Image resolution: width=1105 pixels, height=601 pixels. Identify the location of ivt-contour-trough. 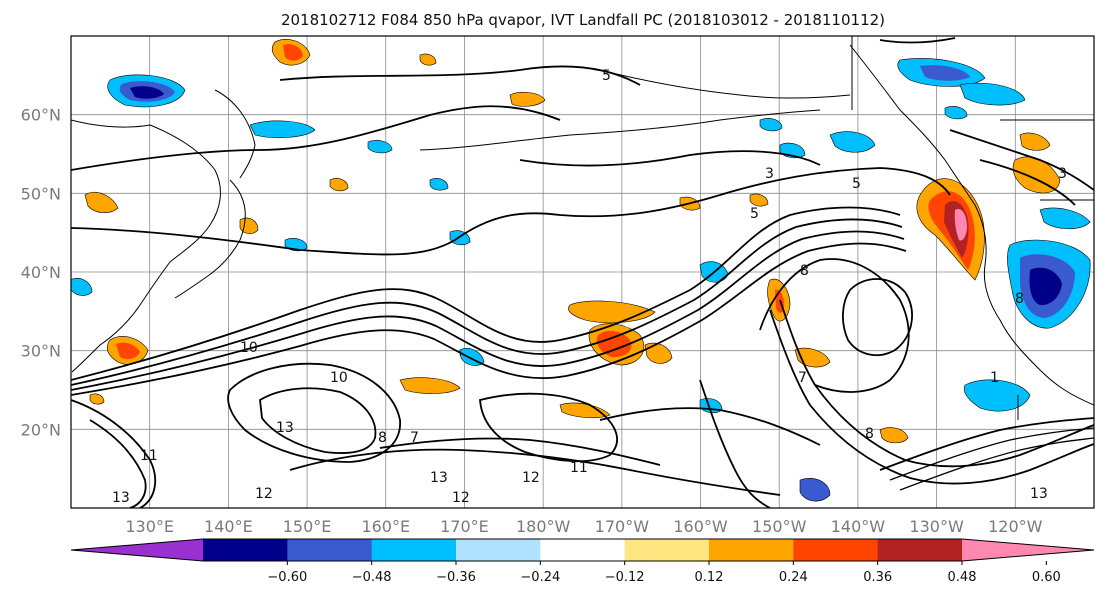
(735, 443).